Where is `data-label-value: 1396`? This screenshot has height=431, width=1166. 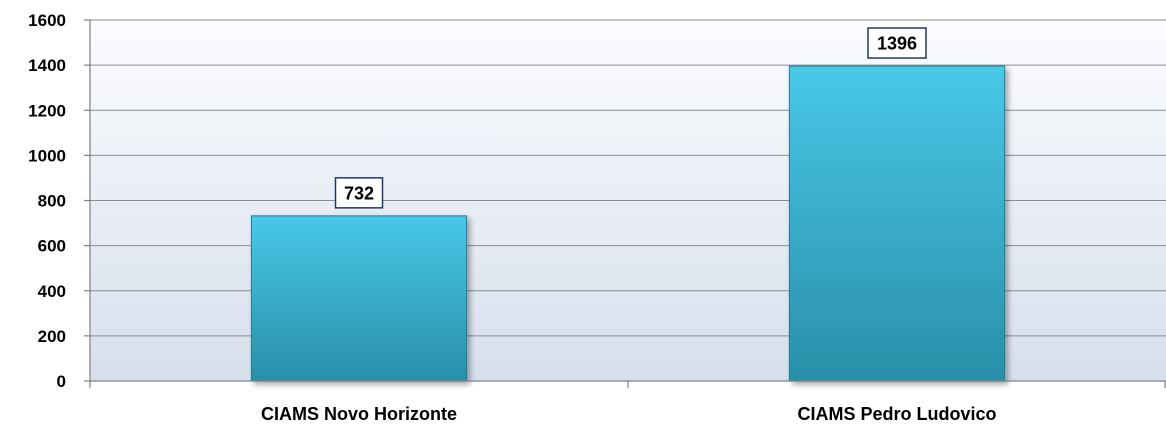 data-label-value: 1396 is located at coordinates (897, 44).